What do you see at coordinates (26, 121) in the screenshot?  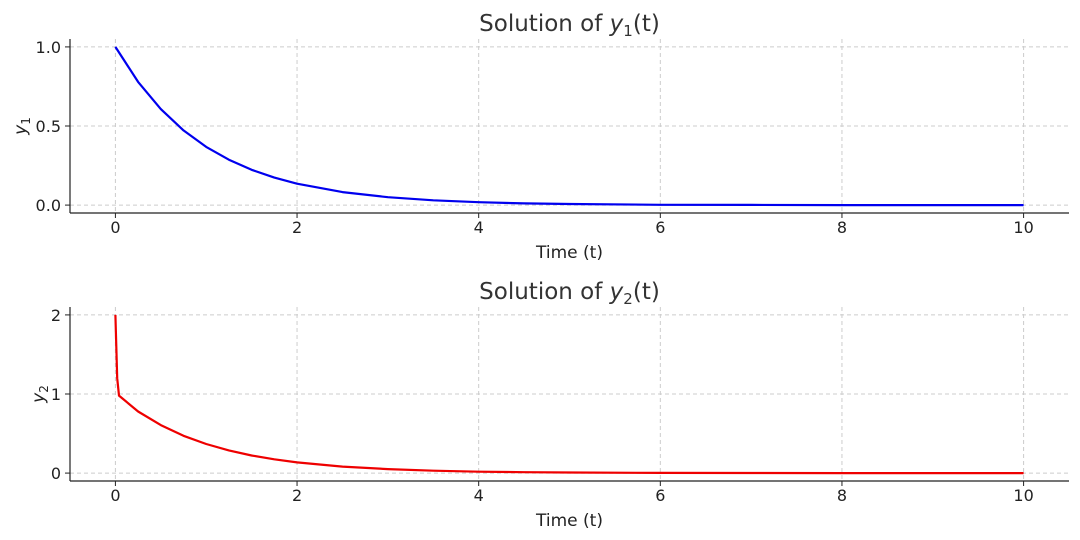 I see `y-axis-label-sub: 1` at bounding box center [26, 121].